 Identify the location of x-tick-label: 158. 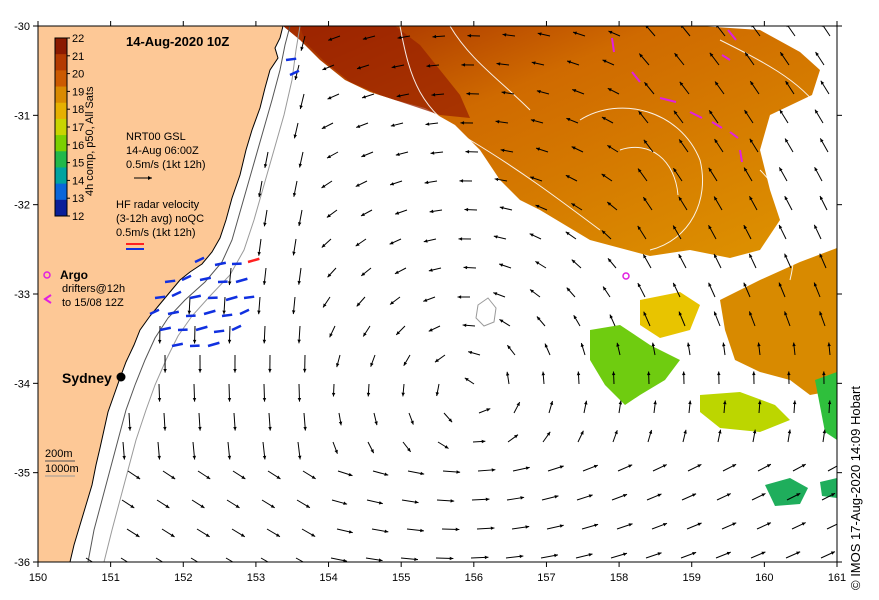
(619, 578).